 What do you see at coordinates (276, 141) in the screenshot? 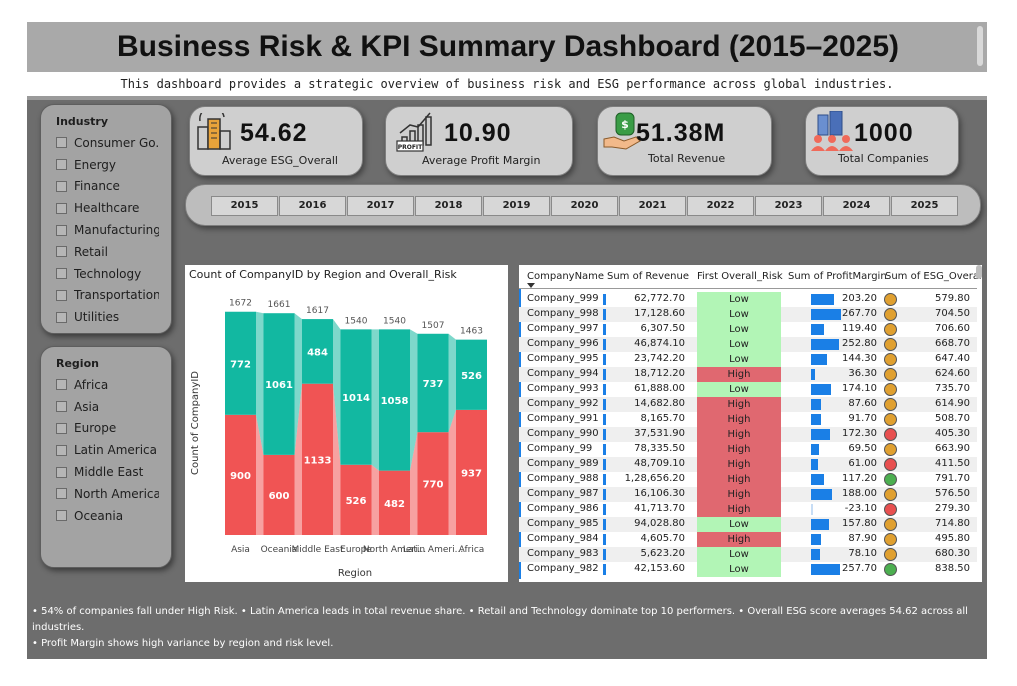
I see `kpi-card-esg: 54.62 Average ESG_Overall` at bounding box center [276, 141].